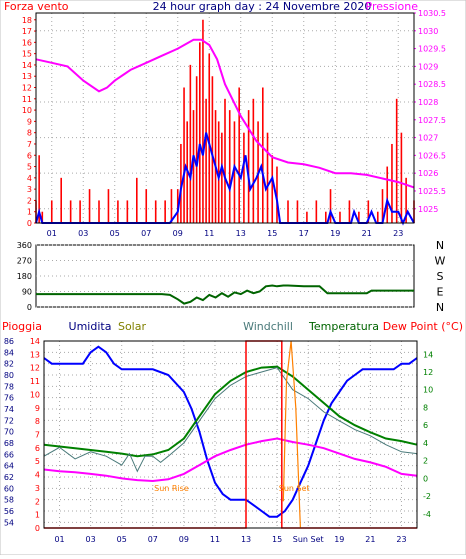 The image size is (466, 559). What do you see at coordinates (9, 375) in the screenshot?
I see `humidity-tick-label: 80` at bounding box center [9, 375].